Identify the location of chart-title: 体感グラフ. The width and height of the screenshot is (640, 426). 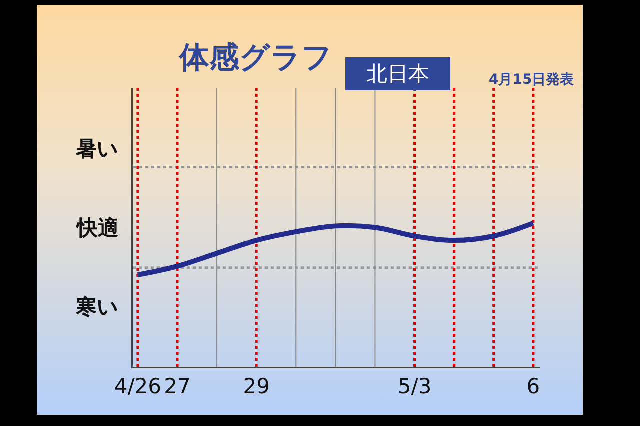
(255, 58).